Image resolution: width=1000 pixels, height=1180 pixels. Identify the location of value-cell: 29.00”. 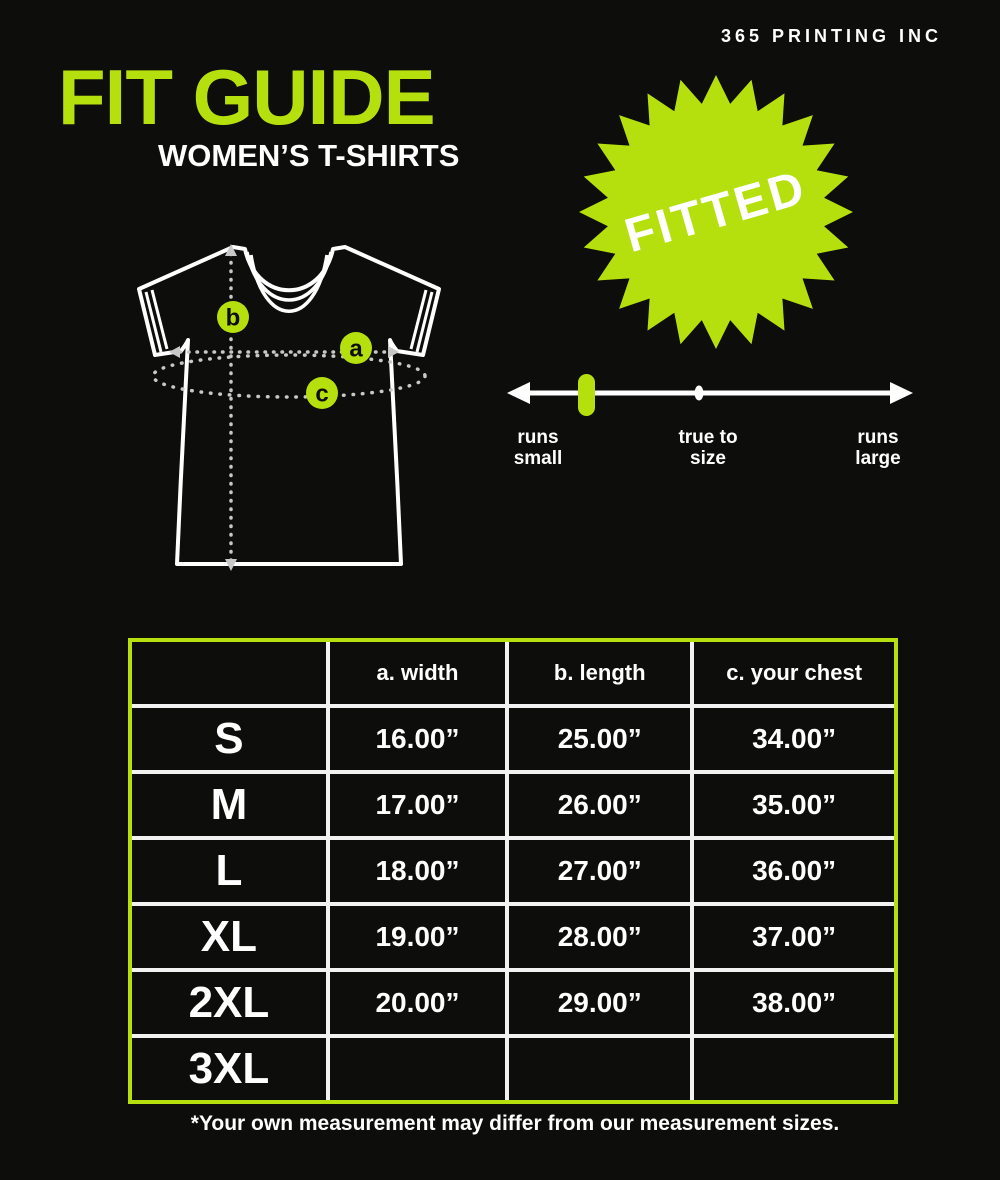
(600, 1003).